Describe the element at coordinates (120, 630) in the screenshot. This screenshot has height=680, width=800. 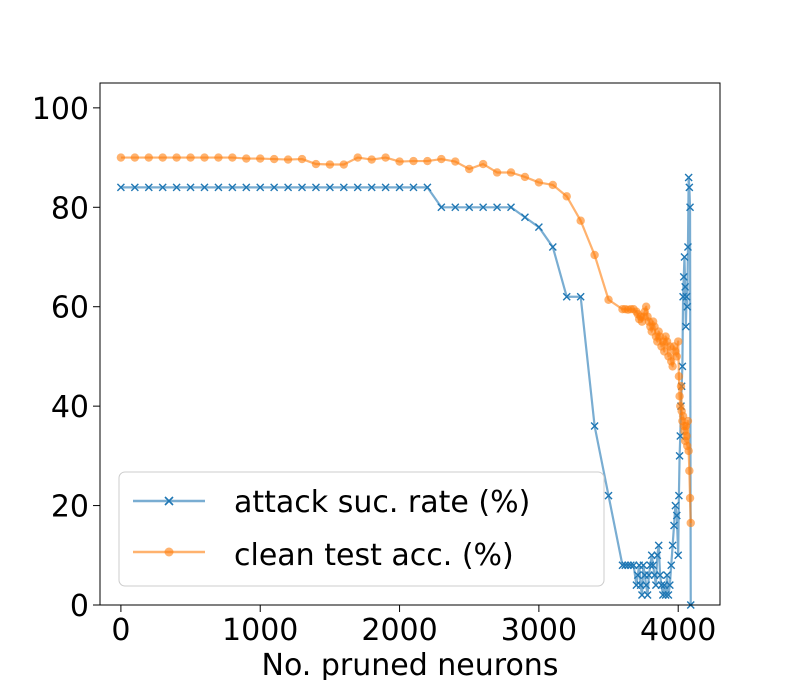
I see `x-tick-label: 0` at that location.